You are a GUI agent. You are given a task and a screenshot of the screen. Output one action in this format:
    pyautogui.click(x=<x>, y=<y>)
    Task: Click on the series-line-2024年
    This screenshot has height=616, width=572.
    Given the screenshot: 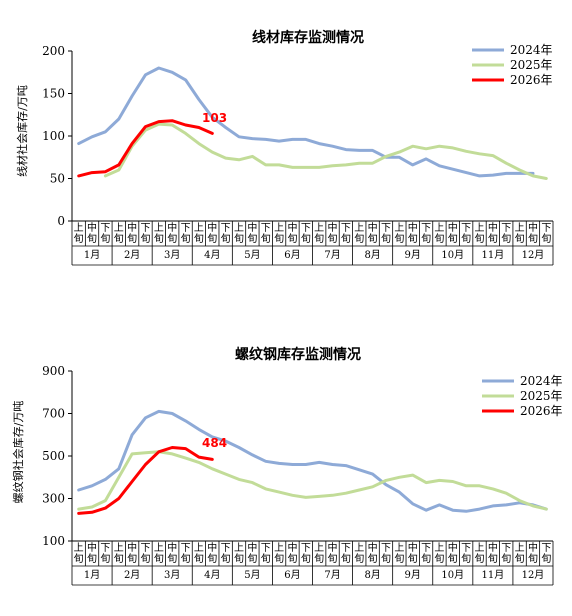 What is the action you would take?
    pyautogui.click(x=306, y=122)
    